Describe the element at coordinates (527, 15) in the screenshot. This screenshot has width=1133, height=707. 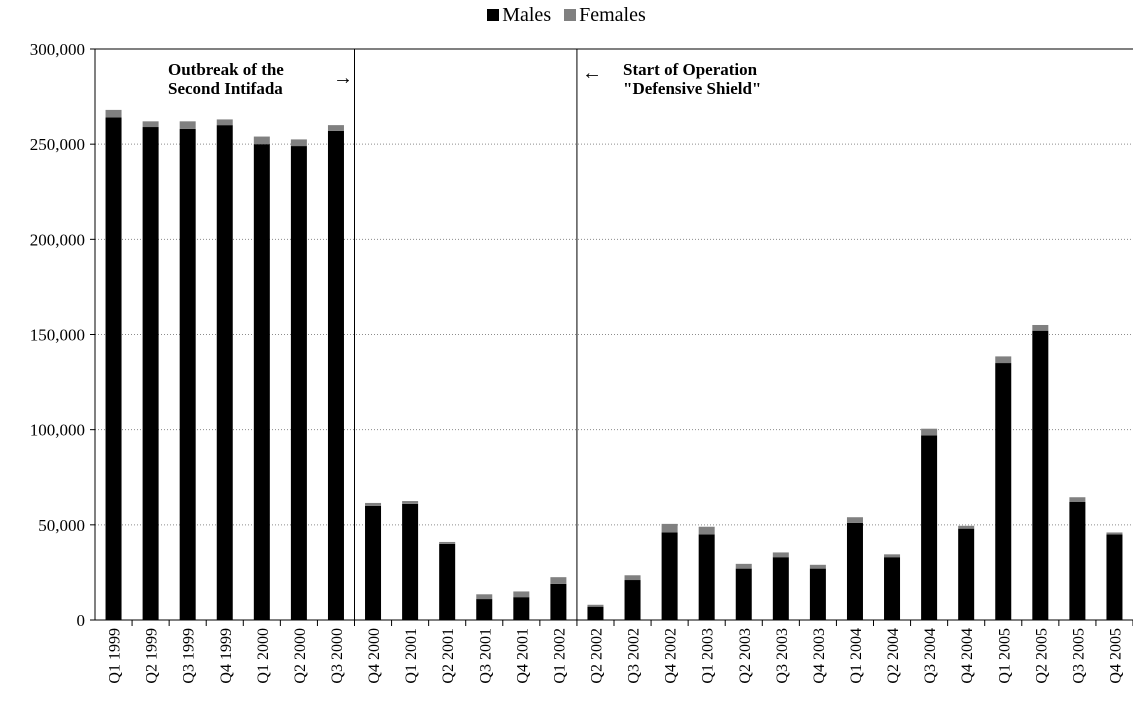
I see `legend-label-males: Males` at that location.